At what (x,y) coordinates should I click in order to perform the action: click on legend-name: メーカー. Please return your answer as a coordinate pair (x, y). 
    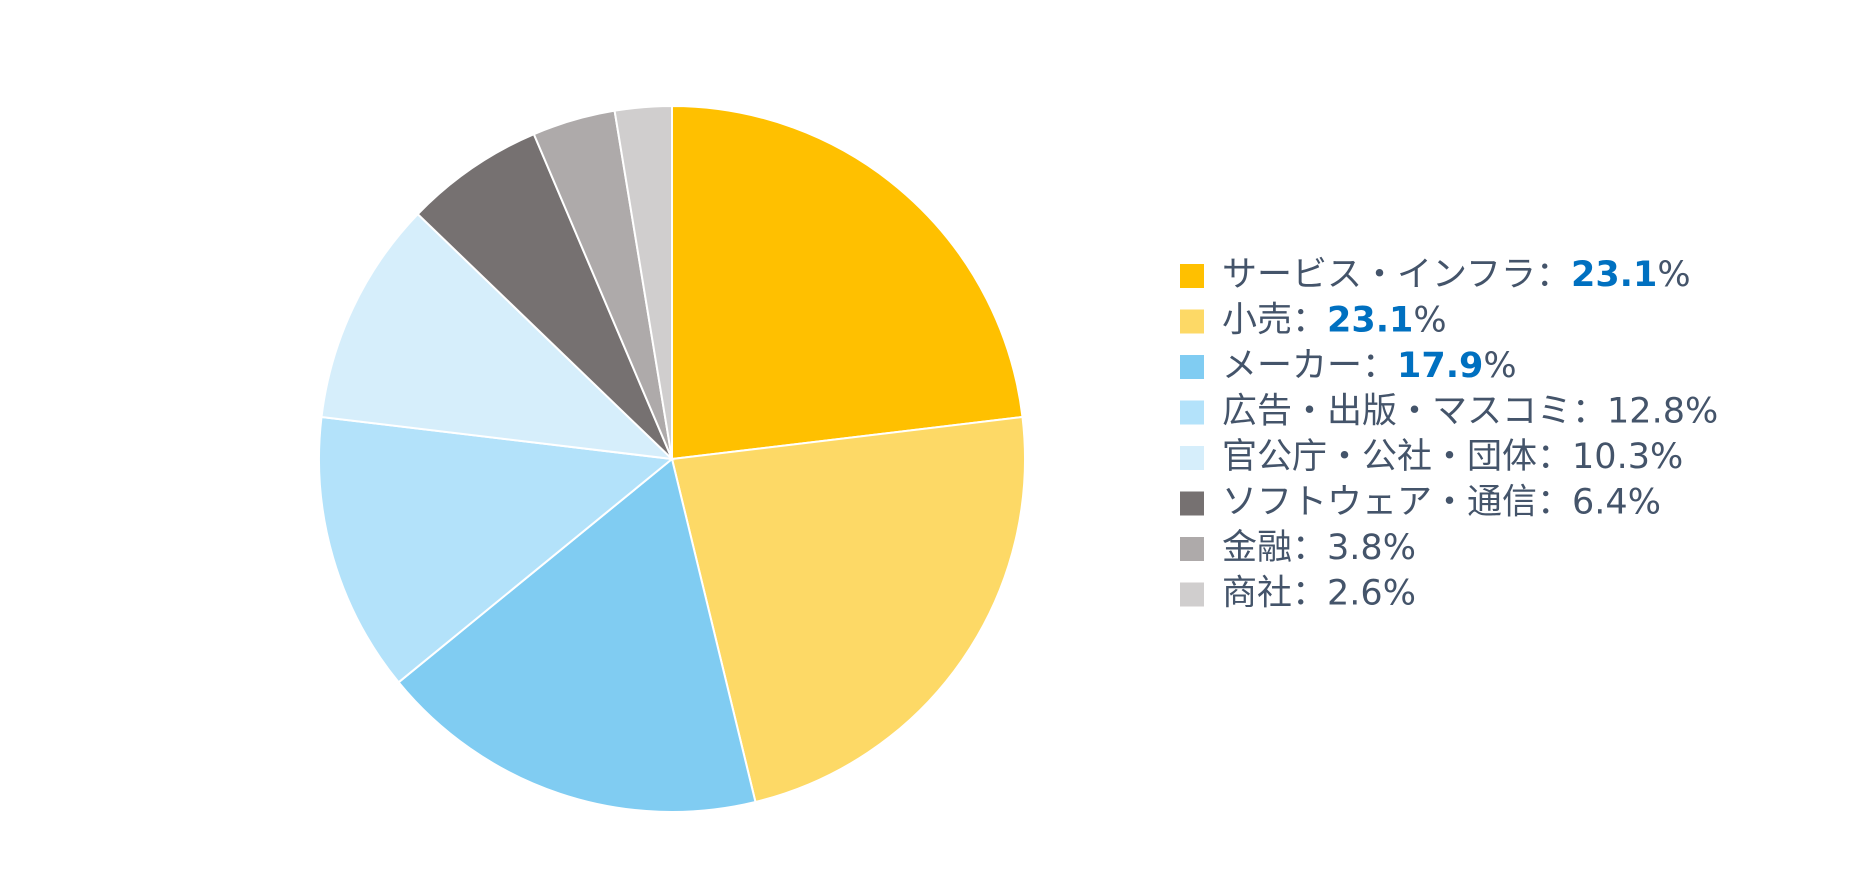
    Looking at the image, I should click on (1292, 366).